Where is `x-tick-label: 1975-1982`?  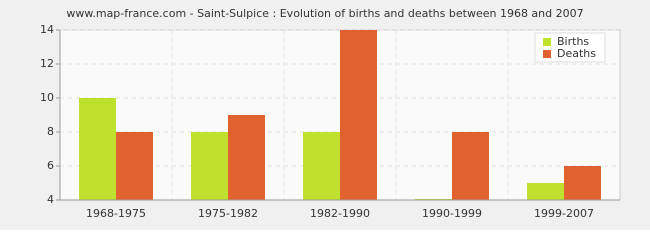
x-tick-label: 1975-1982 is located at coordinates (228, 213).